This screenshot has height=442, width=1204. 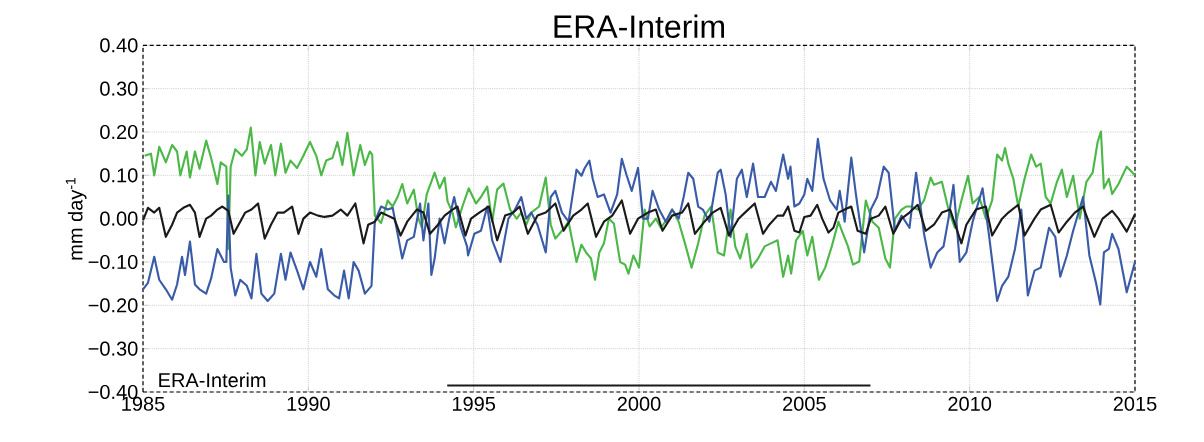 What do you see at coordinates (639, 403) in the screenshot?
I see `x-tick-label: 2000` at bounding box center [639, 403].